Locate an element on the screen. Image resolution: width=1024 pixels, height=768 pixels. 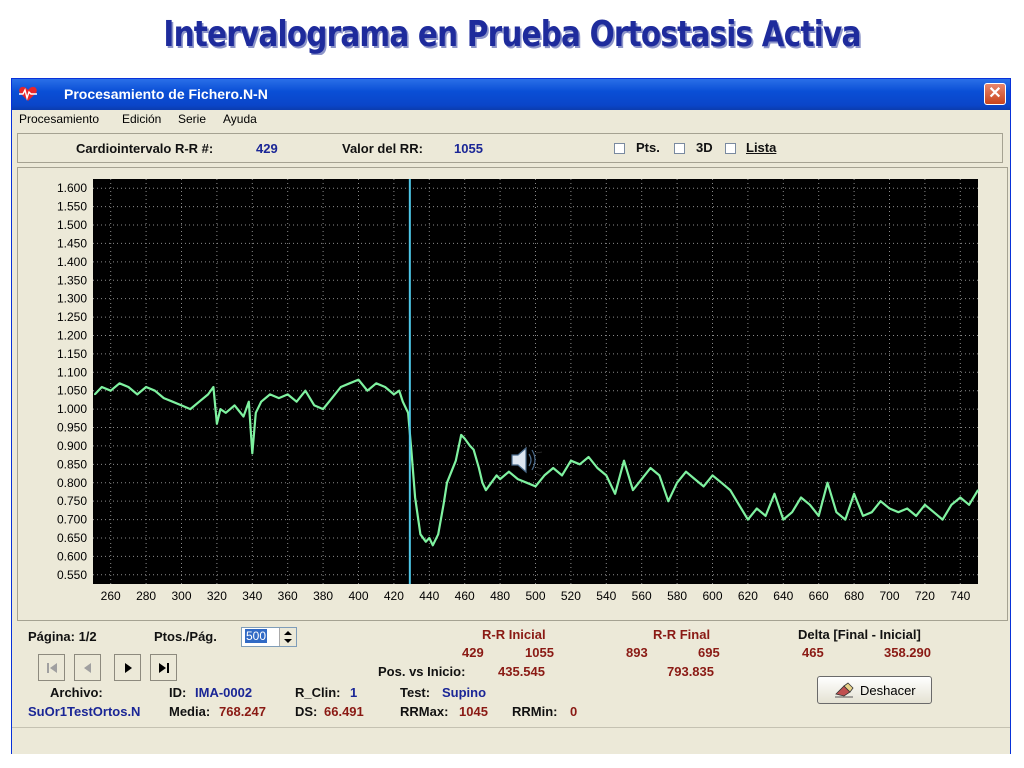
y-tick-label: 0.750 is located at coordinates (72, 501).